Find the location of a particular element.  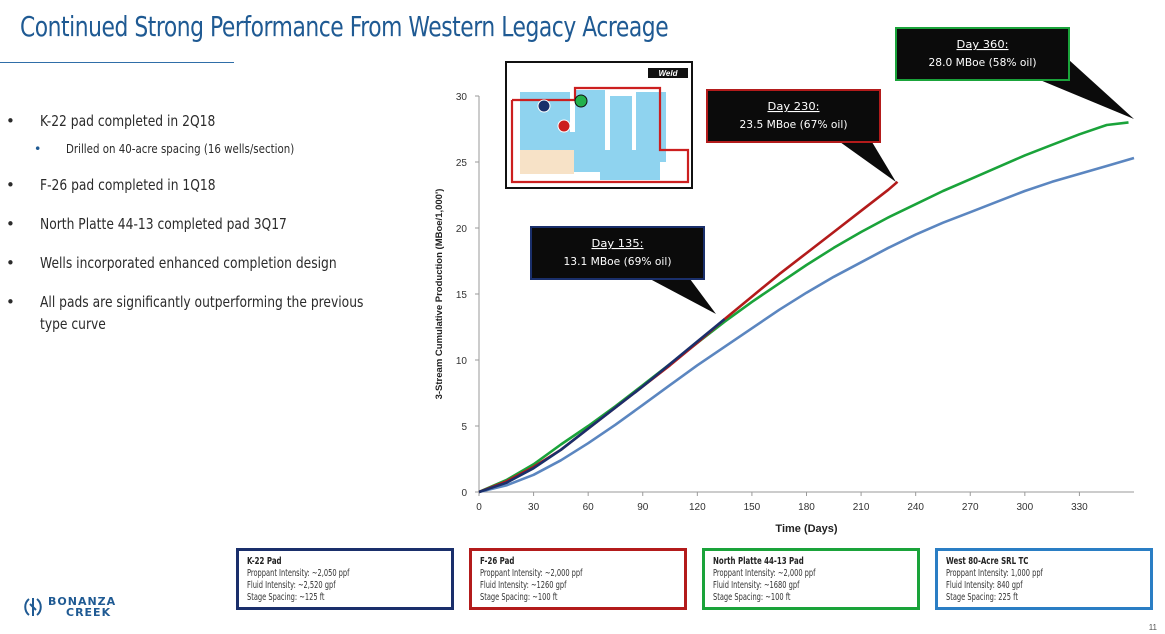

map-marker-north-platte is located at coordinates (581, 101).